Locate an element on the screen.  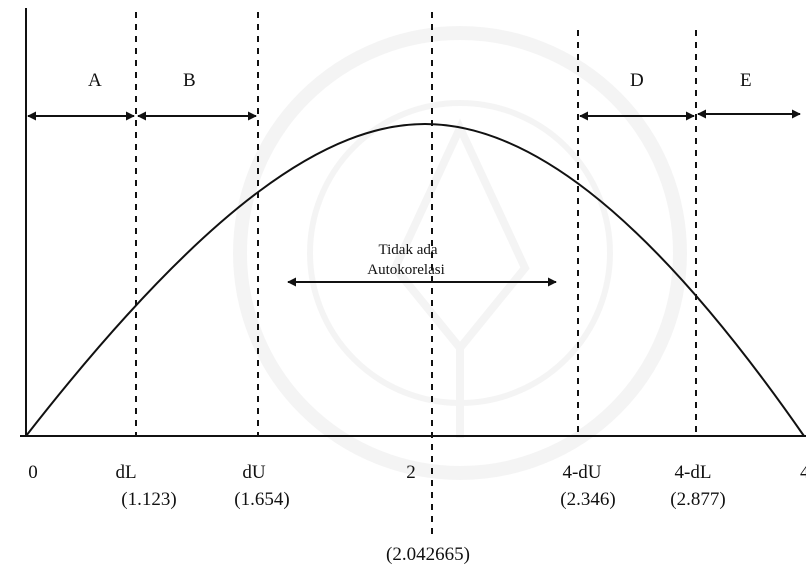
tick-four-du: 4-dU is located at coordinates (581, 472).